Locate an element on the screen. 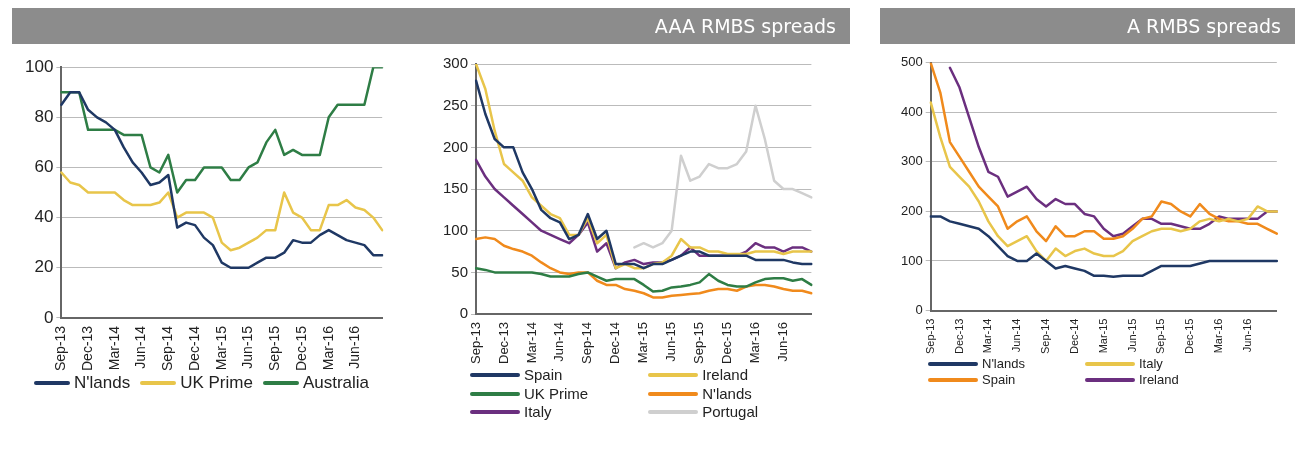 The image size is (1295, 451). y-tick-label: 50 is located at coordinates (460, 271).